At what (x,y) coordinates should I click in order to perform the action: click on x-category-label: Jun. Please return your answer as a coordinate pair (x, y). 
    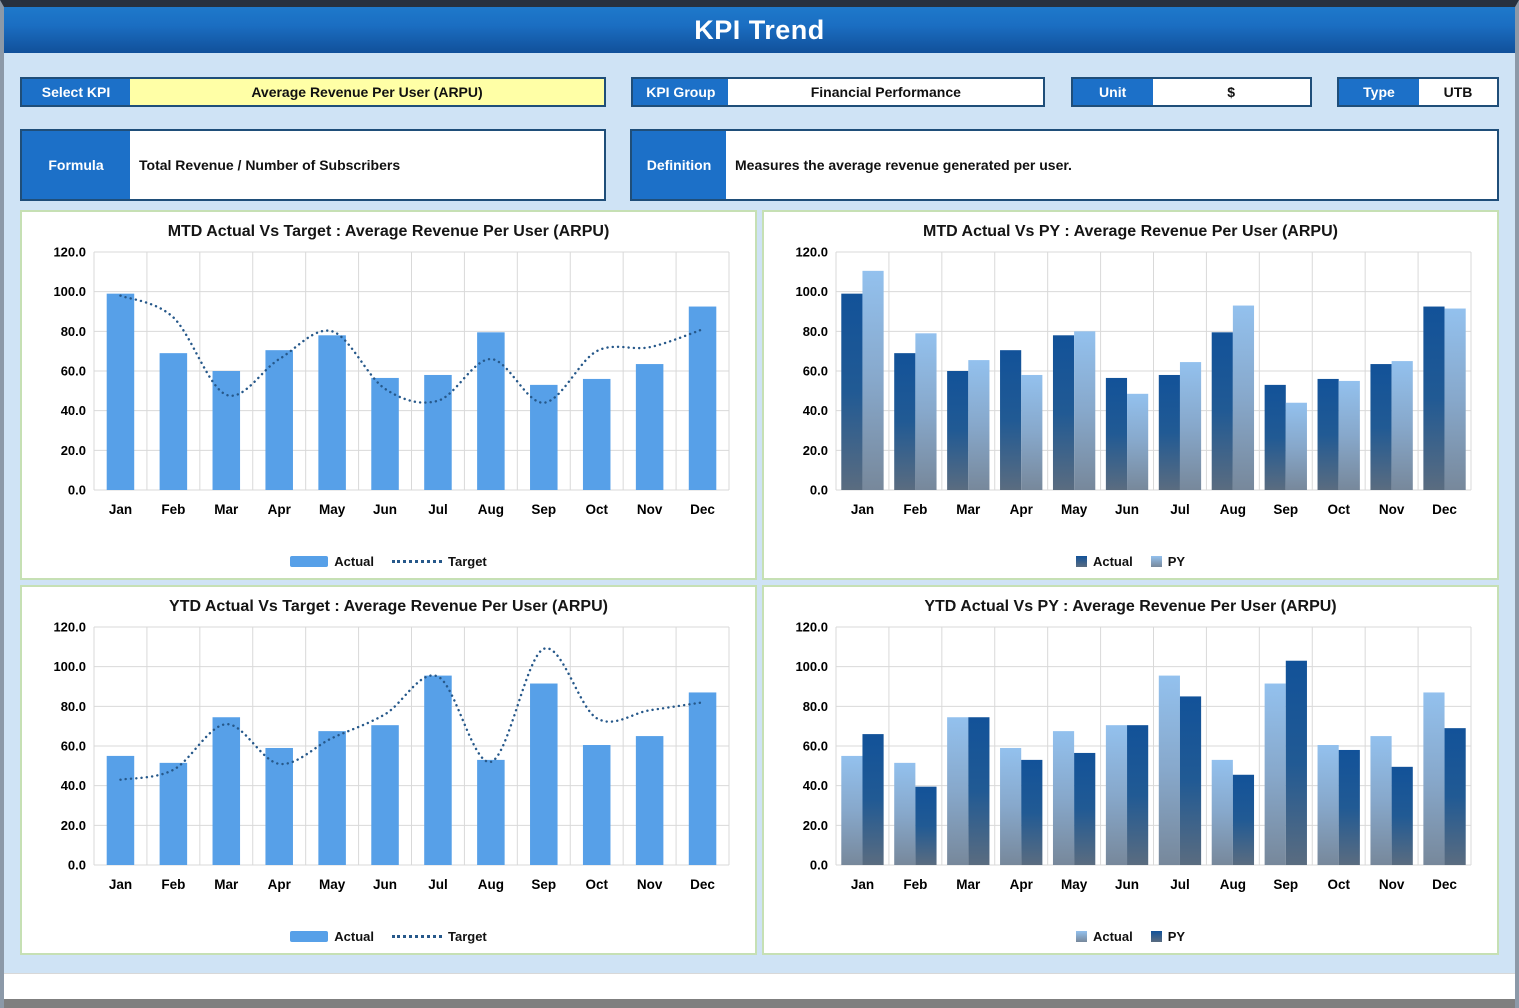
    Looking at the image, I should click on (385, 509).